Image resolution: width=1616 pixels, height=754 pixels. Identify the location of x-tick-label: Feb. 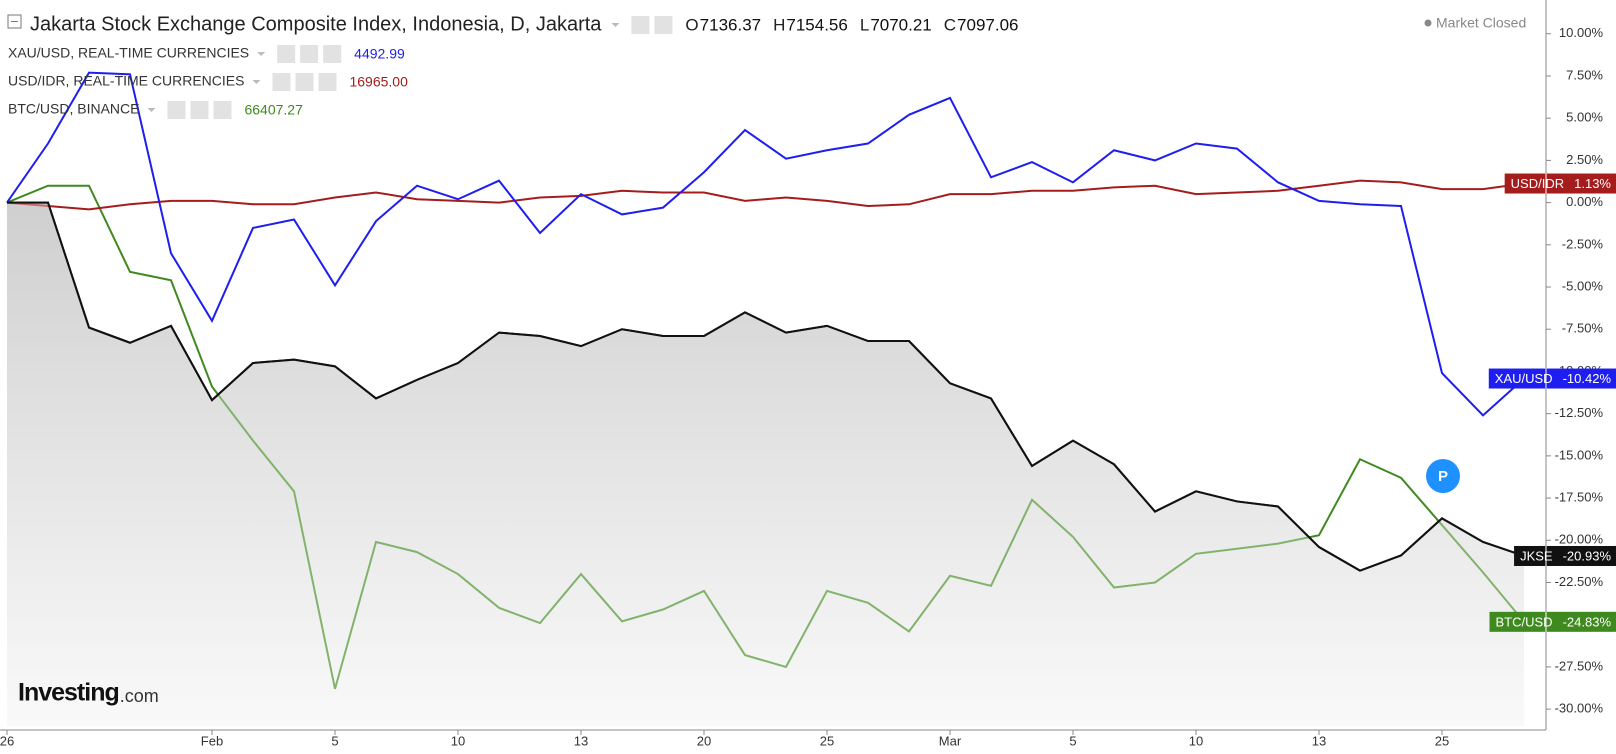
(212, 740).